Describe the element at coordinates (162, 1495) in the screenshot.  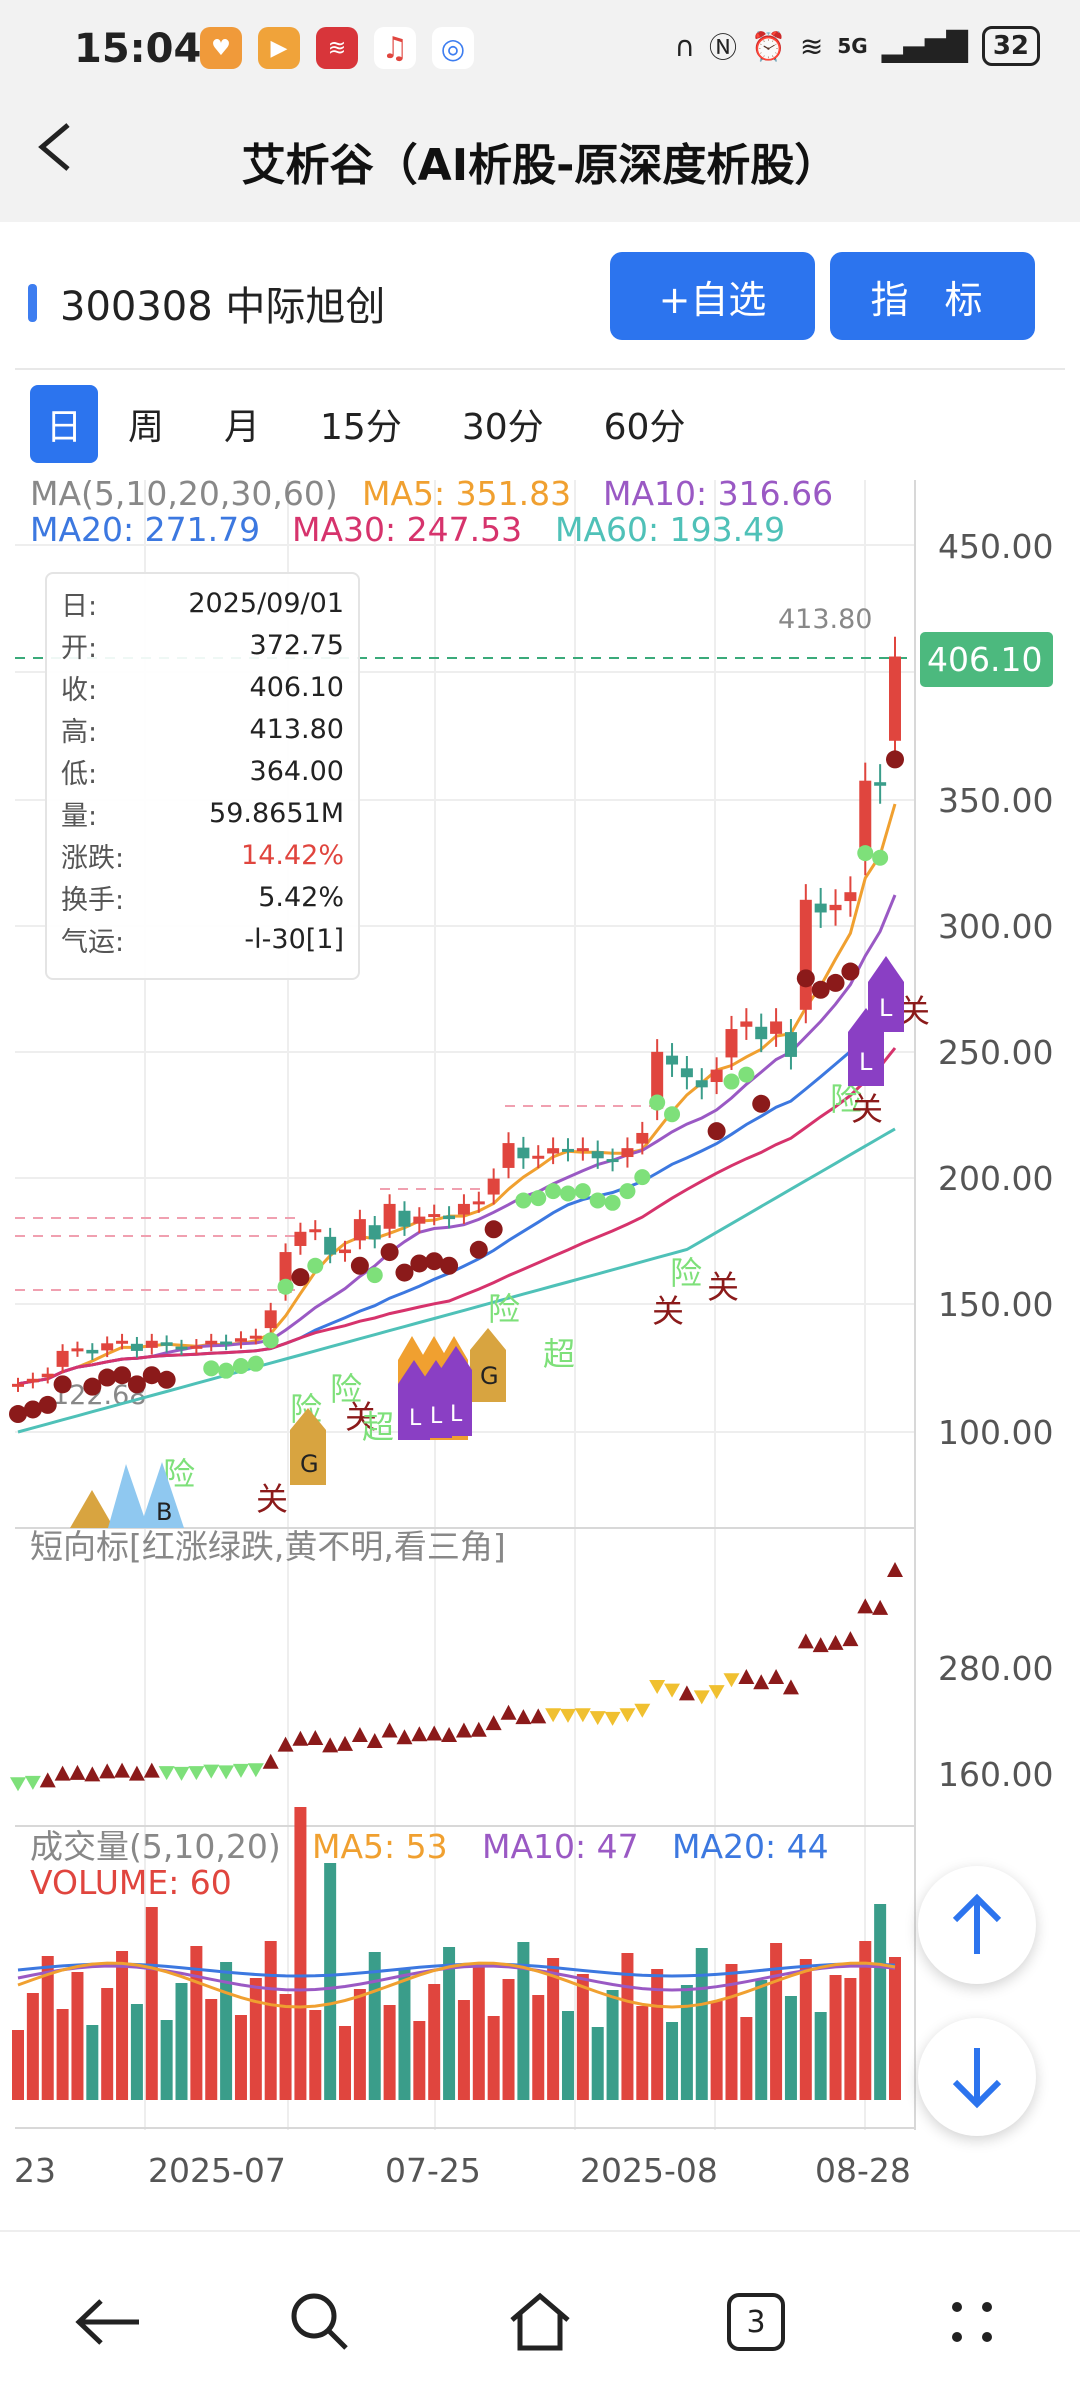
I see `b-marker` at that location.